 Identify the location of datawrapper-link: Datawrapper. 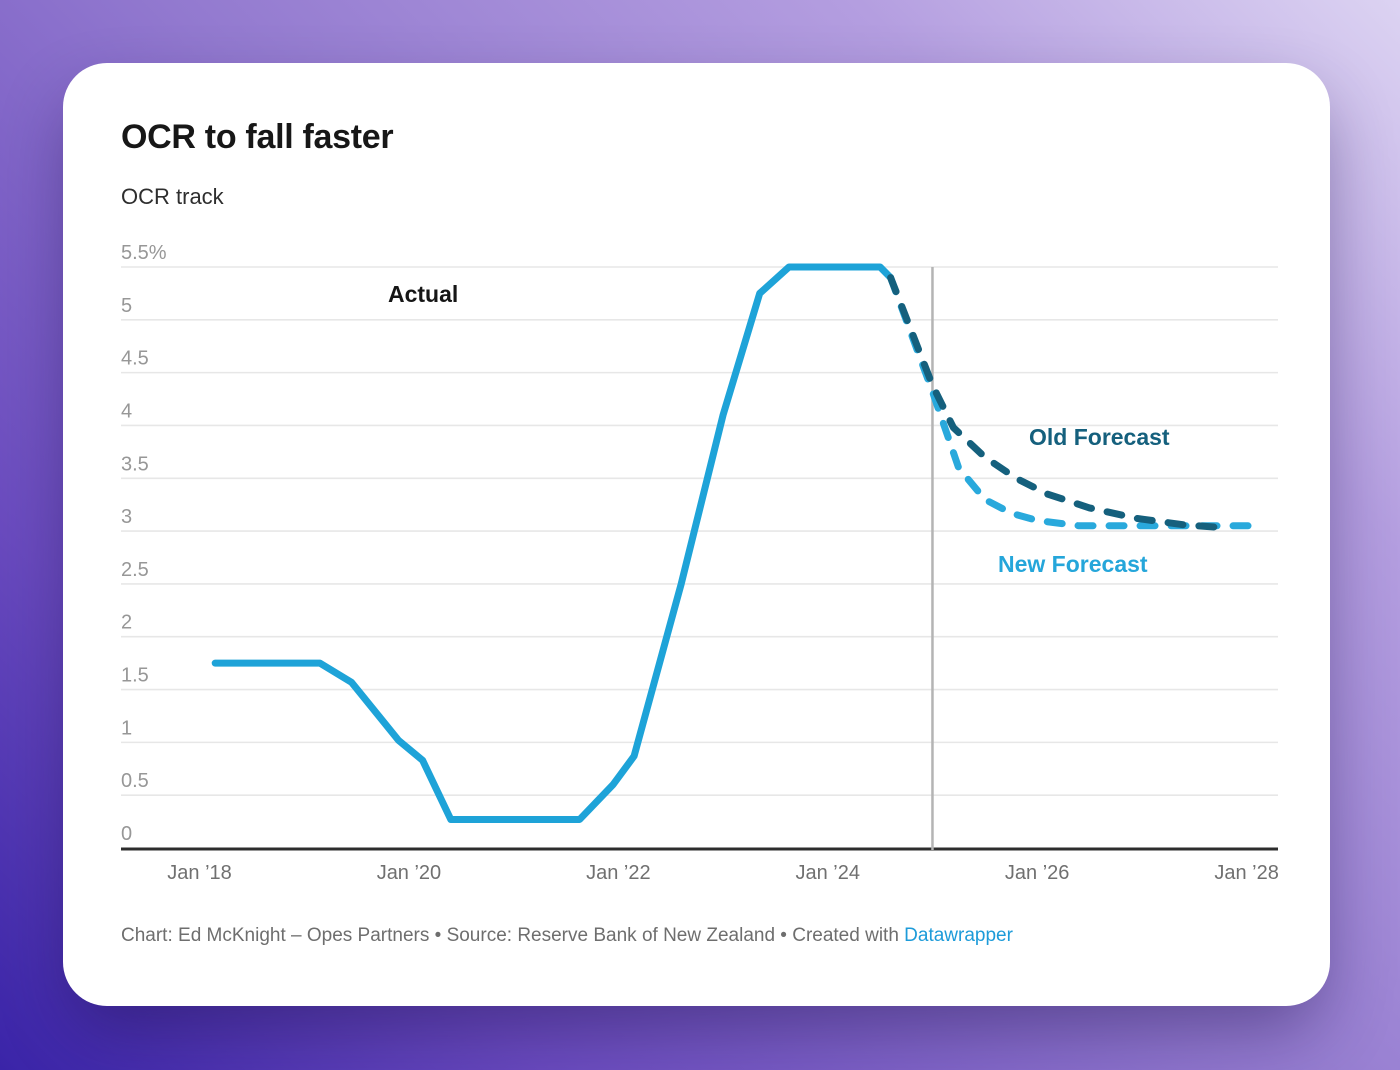
(958, 935).